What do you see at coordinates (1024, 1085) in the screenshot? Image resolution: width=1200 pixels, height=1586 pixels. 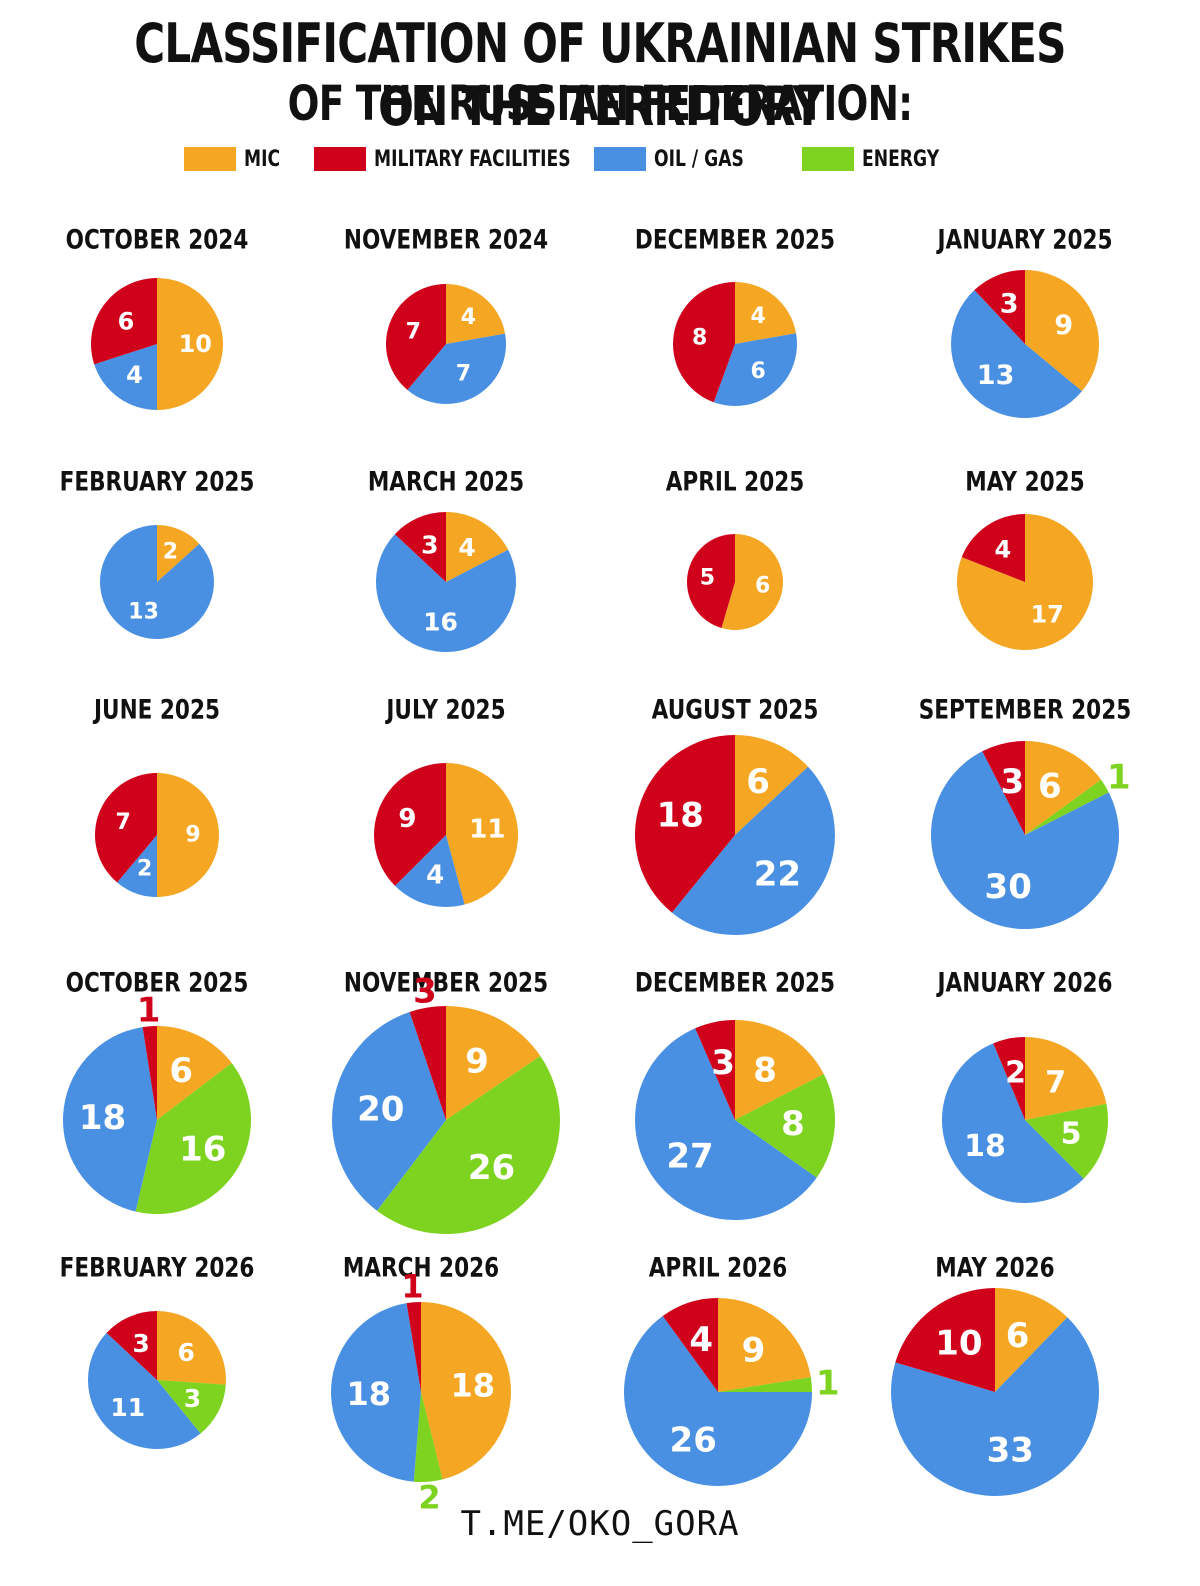 I see `pie-chart-january-2026: JANUARY 2026 7 5 18 2` at bounding box center [1024, 1085].